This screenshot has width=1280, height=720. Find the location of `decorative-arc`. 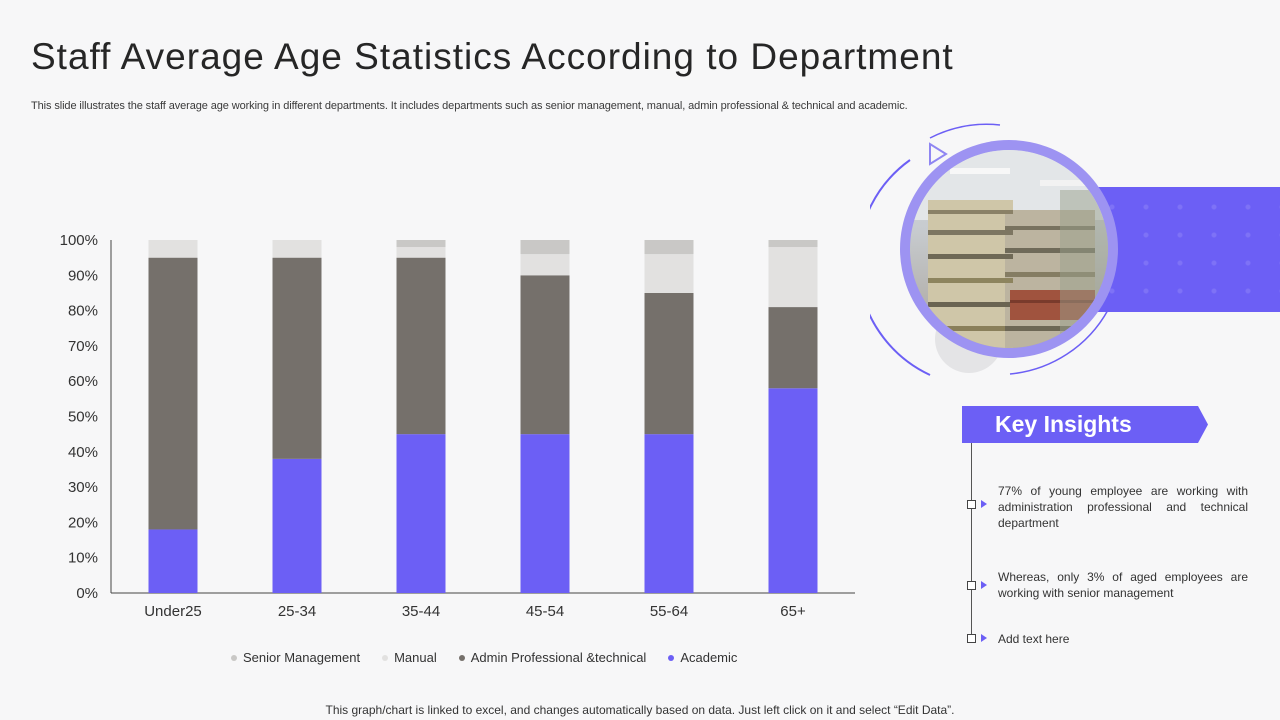

decorative-arc is located at coordinates (989, 249).